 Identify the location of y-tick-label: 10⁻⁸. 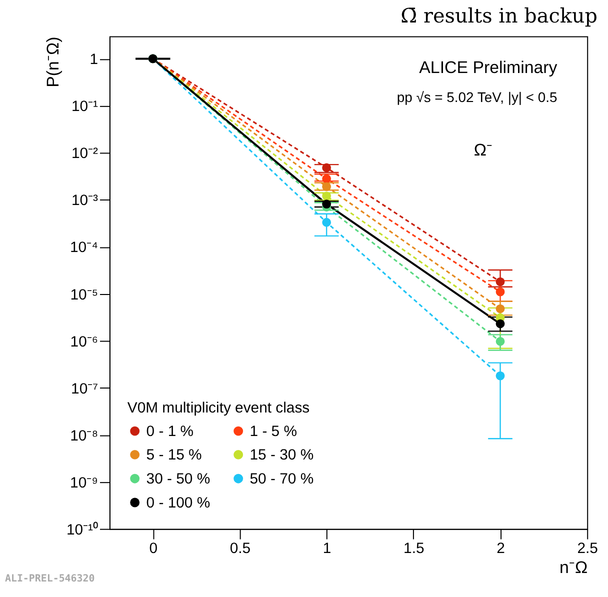
(84, 435).